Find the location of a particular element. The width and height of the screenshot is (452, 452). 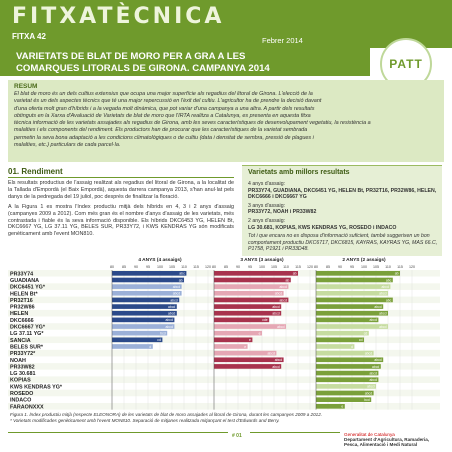

department-line: Departament d'Agricultura, Ramaderia, is located at coordinates (387, 439).